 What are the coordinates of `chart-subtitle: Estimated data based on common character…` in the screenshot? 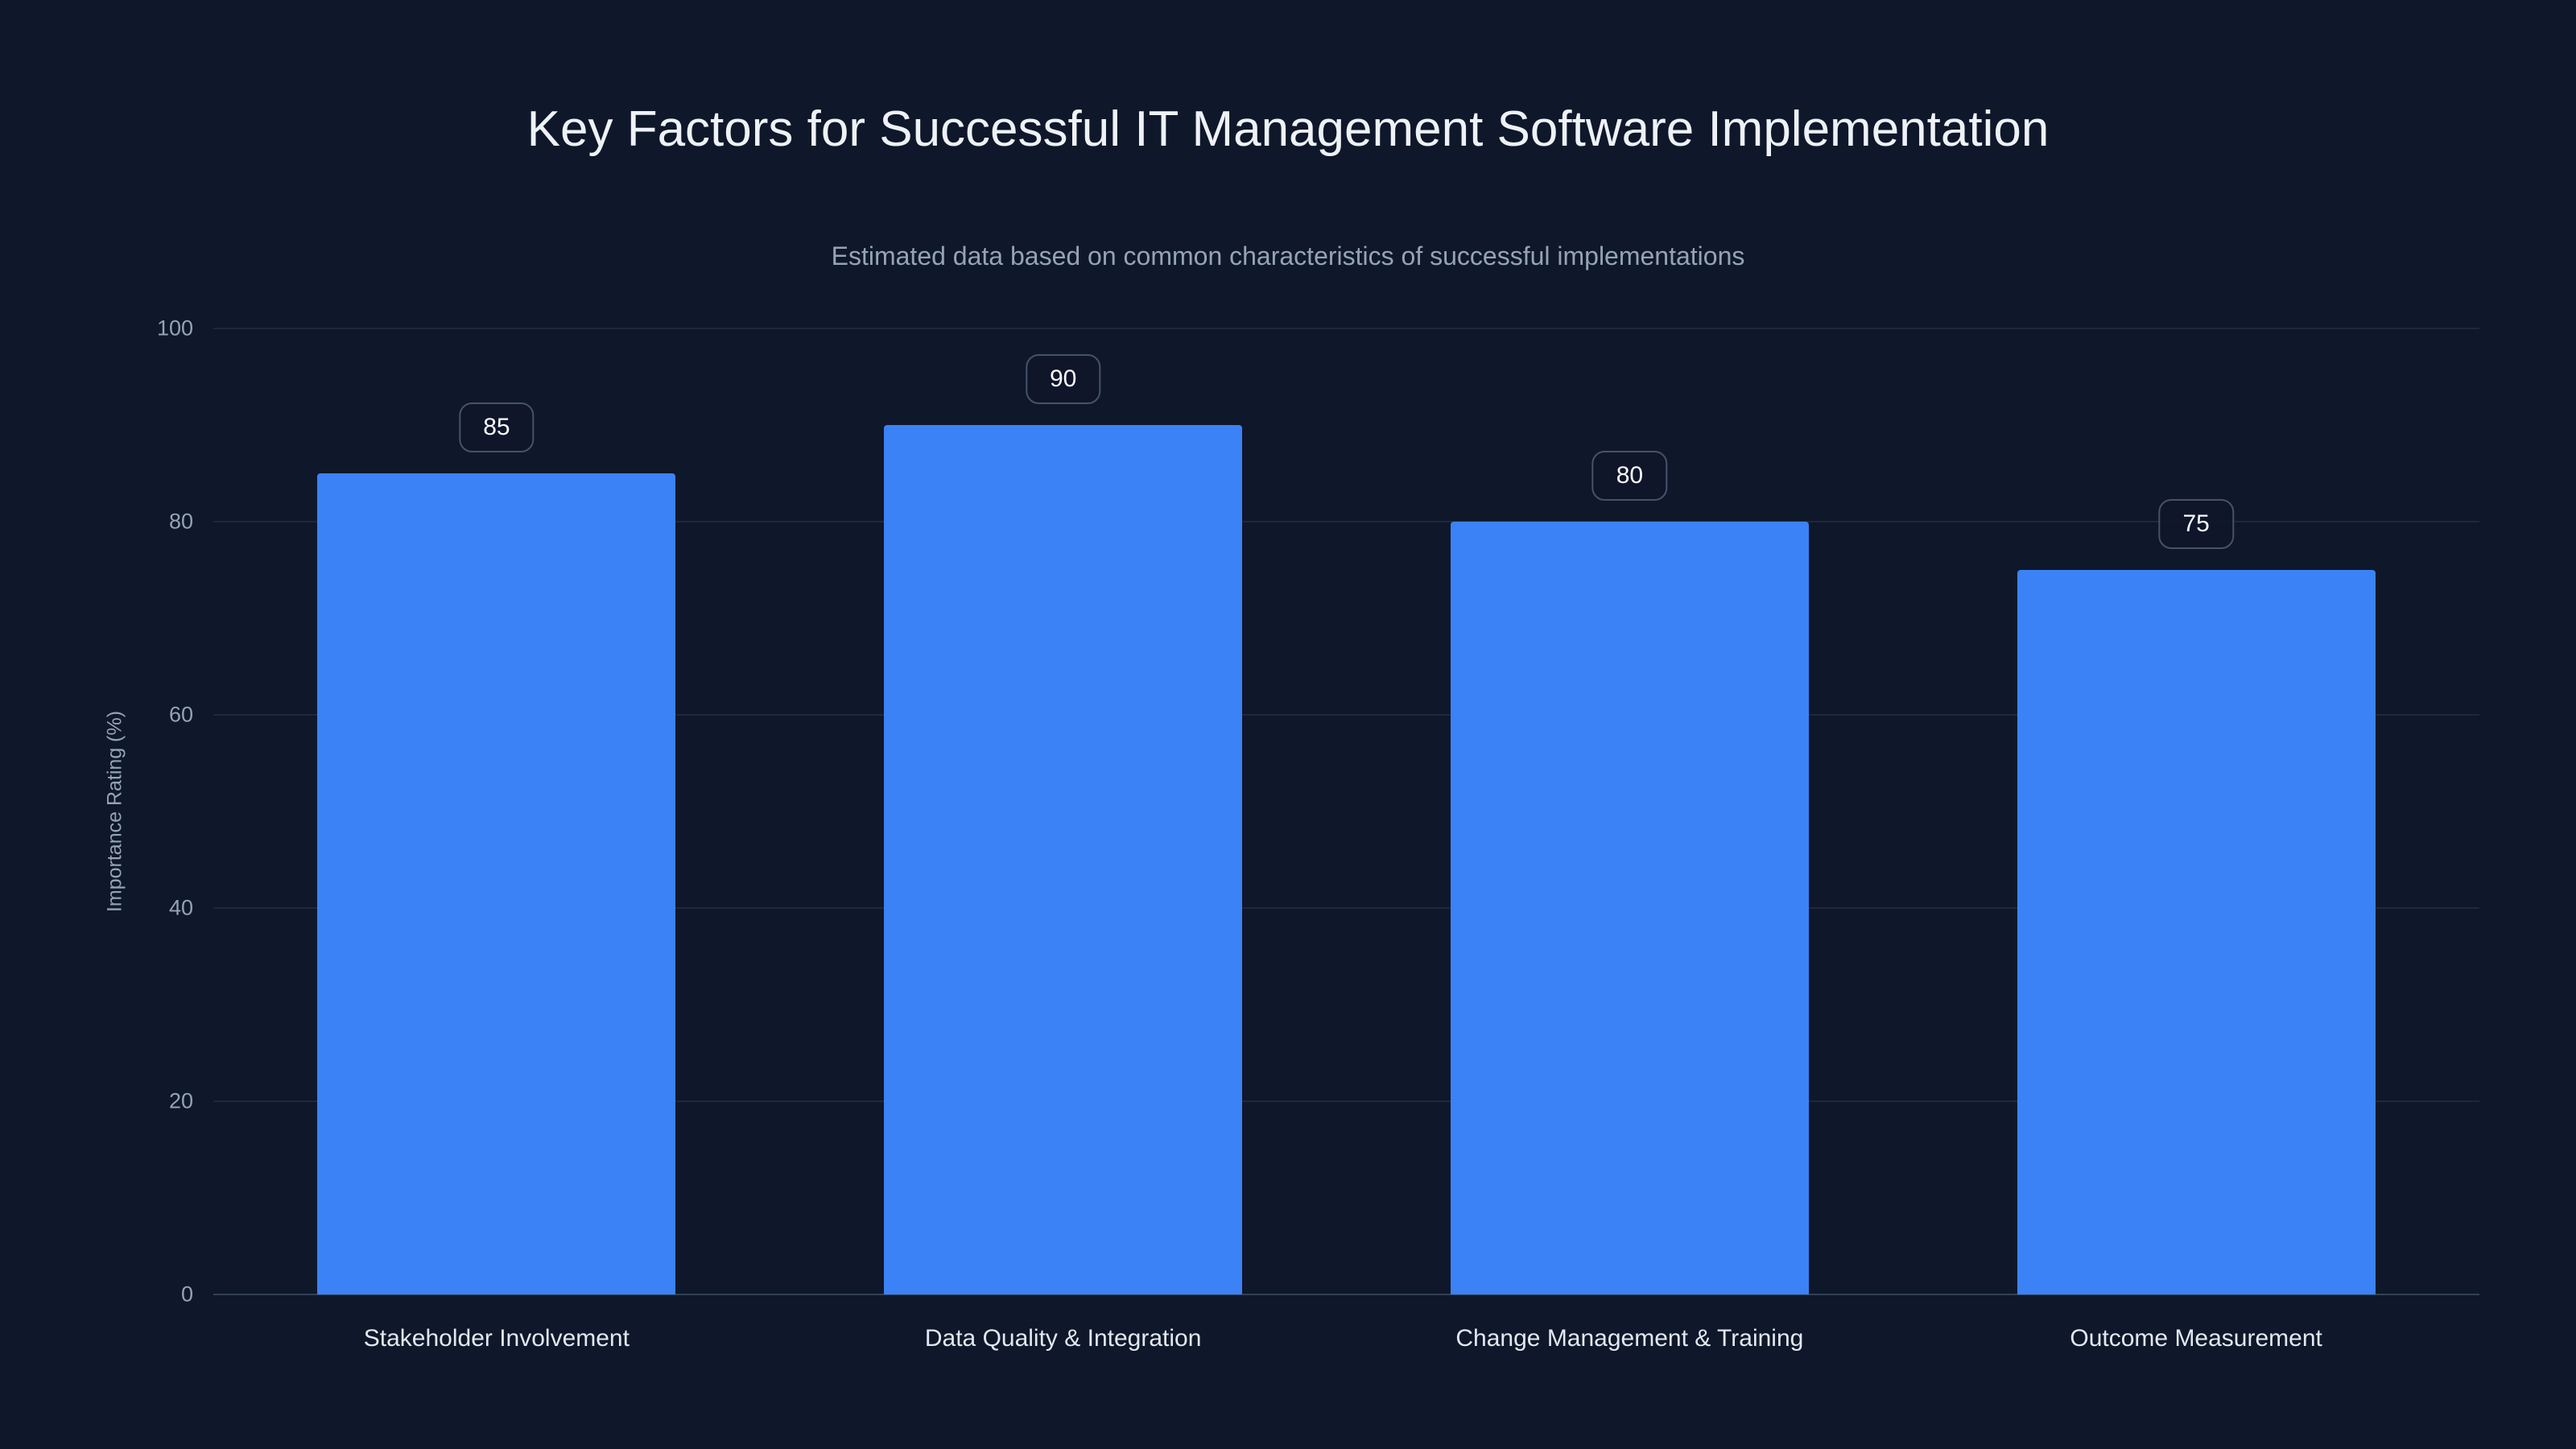 It's located at (1288, 256).